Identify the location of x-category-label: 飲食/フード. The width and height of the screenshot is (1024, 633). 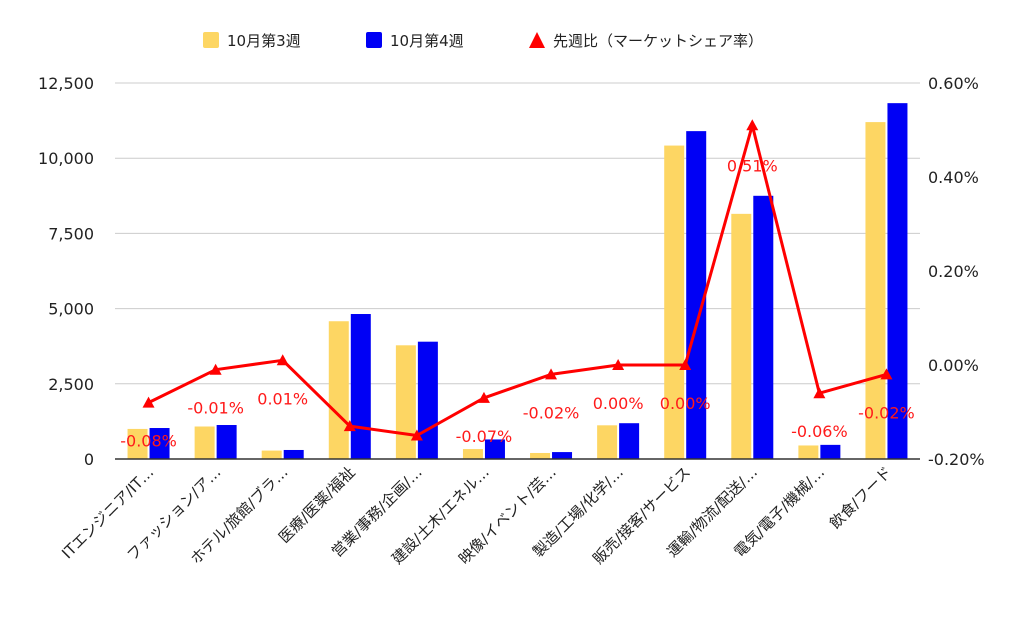
(860, 497).